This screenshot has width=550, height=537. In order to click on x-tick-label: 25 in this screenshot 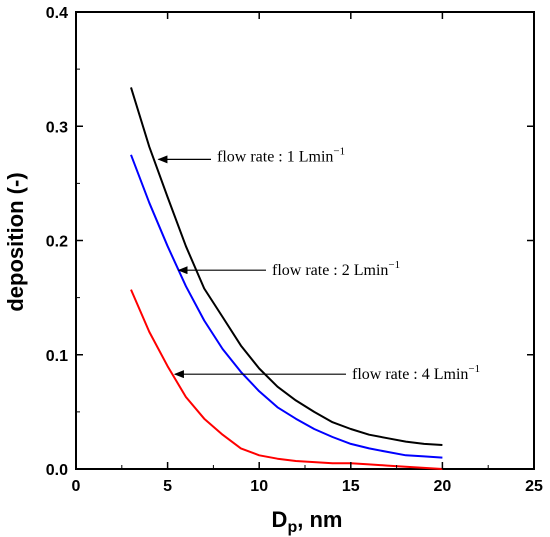, I will do `click(534, 486)`.